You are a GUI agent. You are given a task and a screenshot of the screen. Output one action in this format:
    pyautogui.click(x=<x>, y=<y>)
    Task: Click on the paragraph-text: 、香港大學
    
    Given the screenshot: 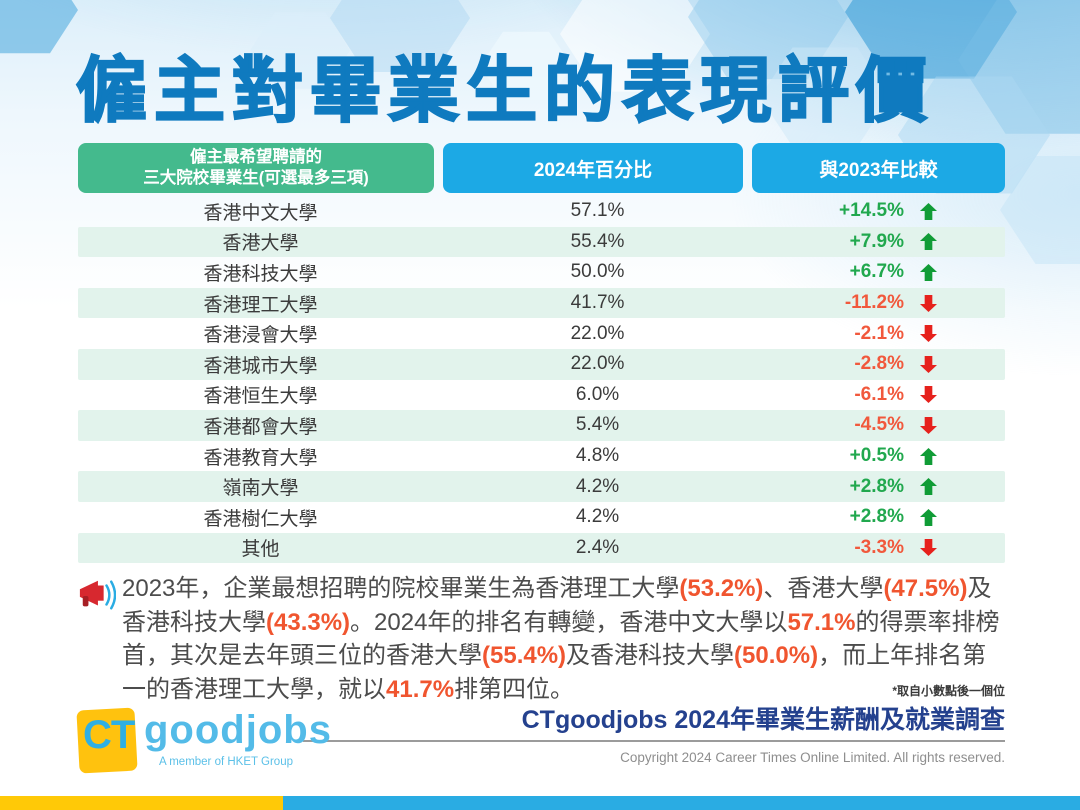 What is the action you would take?
    pyautogui.click(x=823, y=588)
    